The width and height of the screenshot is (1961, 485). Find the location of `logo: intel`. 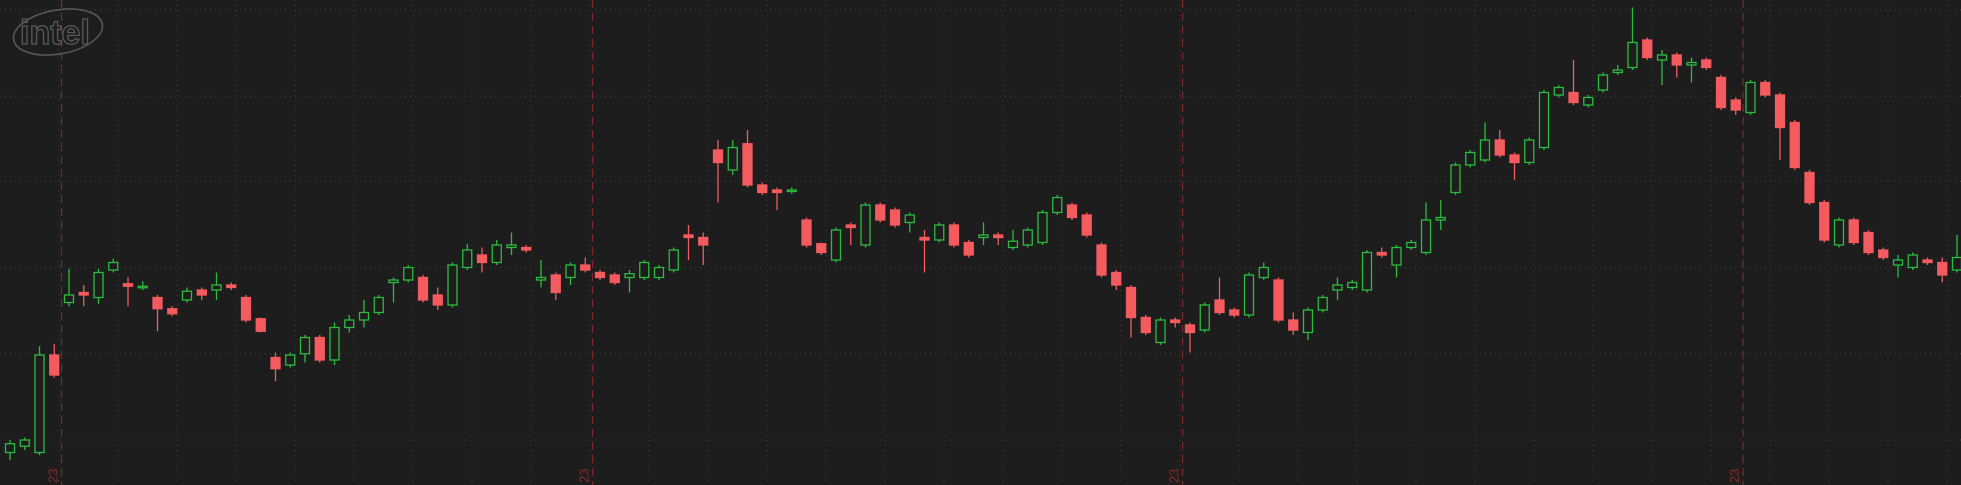

logo: intel is located at coordinates (55, 33).